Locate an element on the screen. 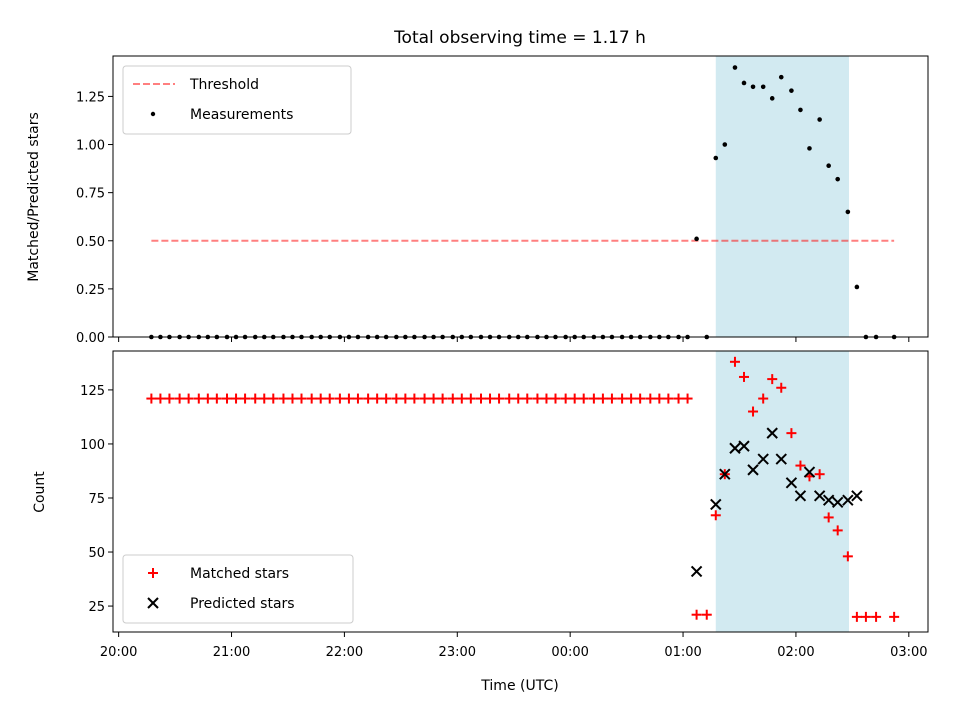 Image resolution: width=960 pixels, height=720 pixels. top-y-tick-label: 0.50 is located at coordinates (90, 242).